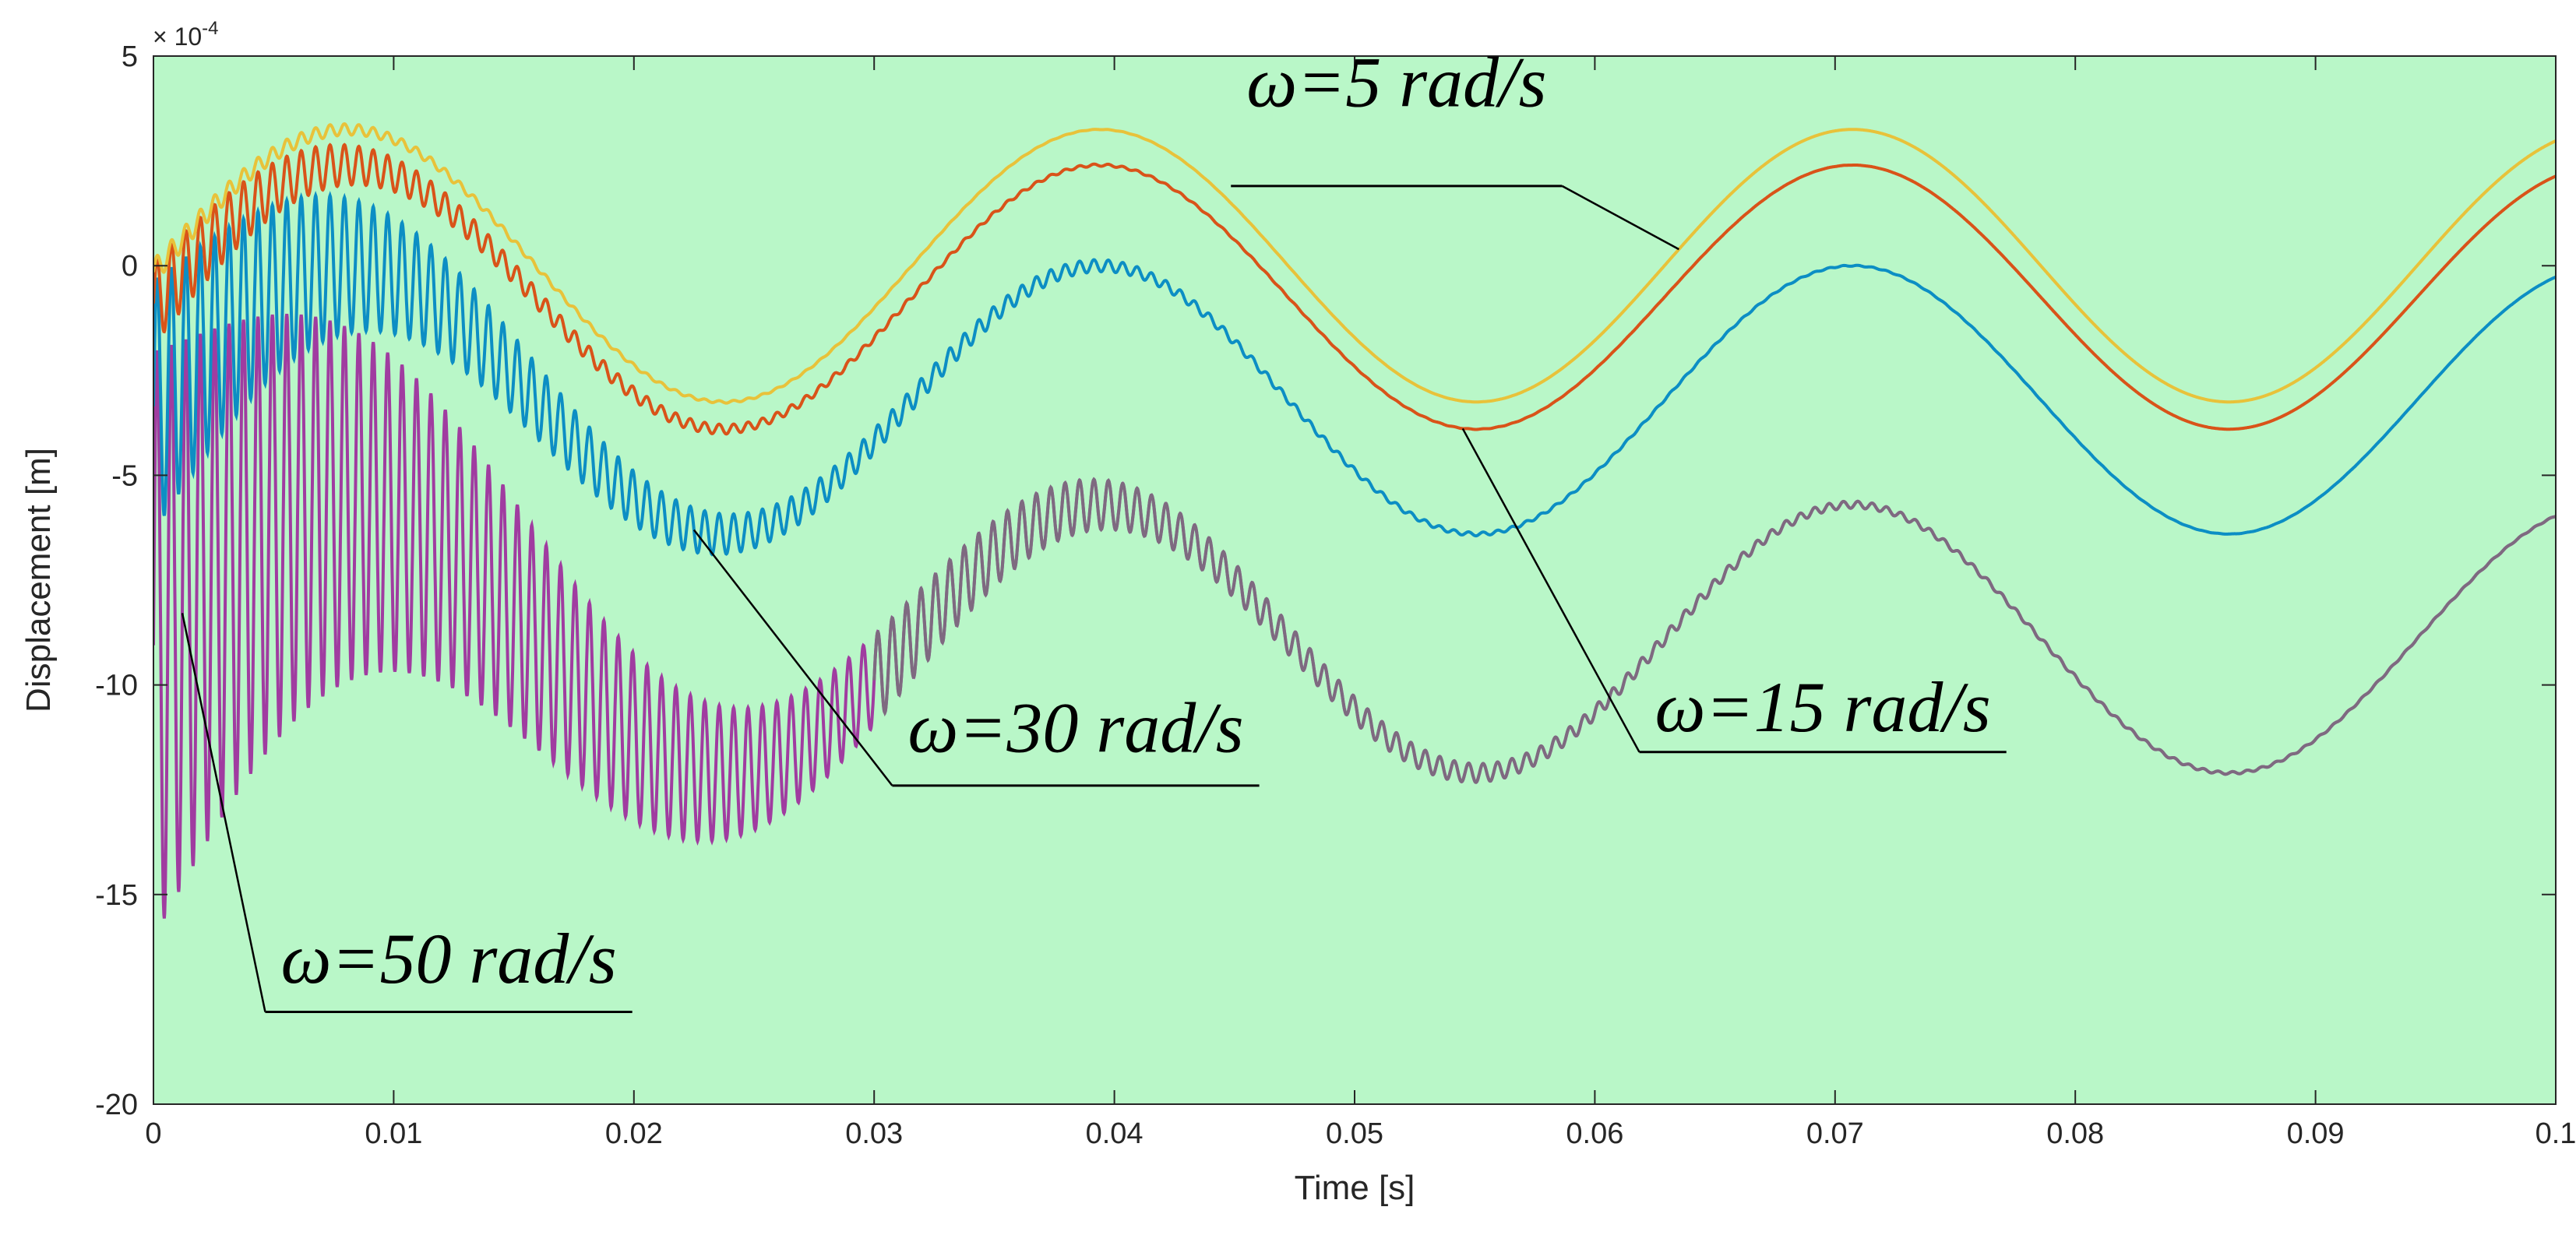 Image resolution: width=2576 pixels, height=1242 pixels. What do you see at coordinates (210, 28) in the screenshot?
I see `y-multiplier-exponent: -4` at bounding box center [210, 28].